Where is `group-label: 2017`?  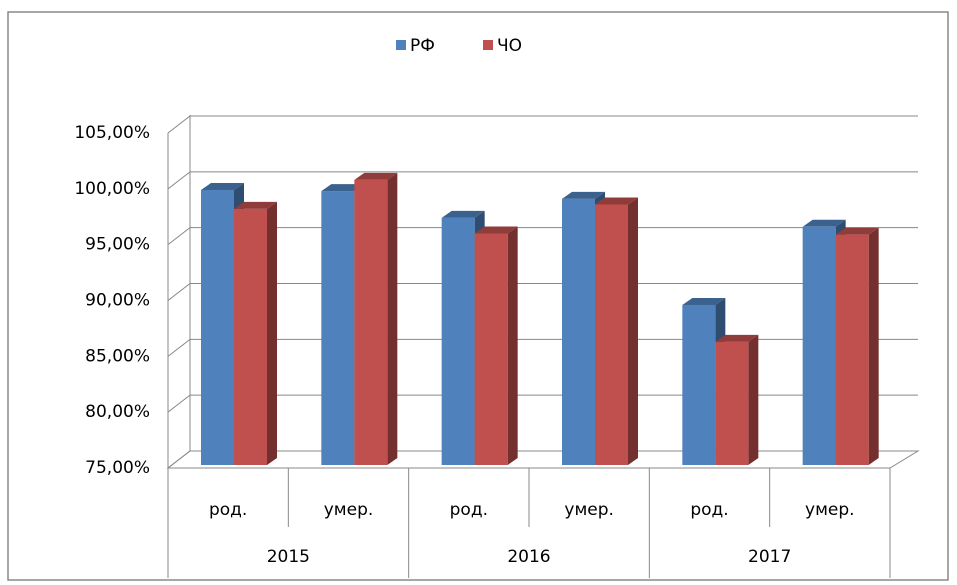 group-label: 2017 is located at coordinates (769, 557).